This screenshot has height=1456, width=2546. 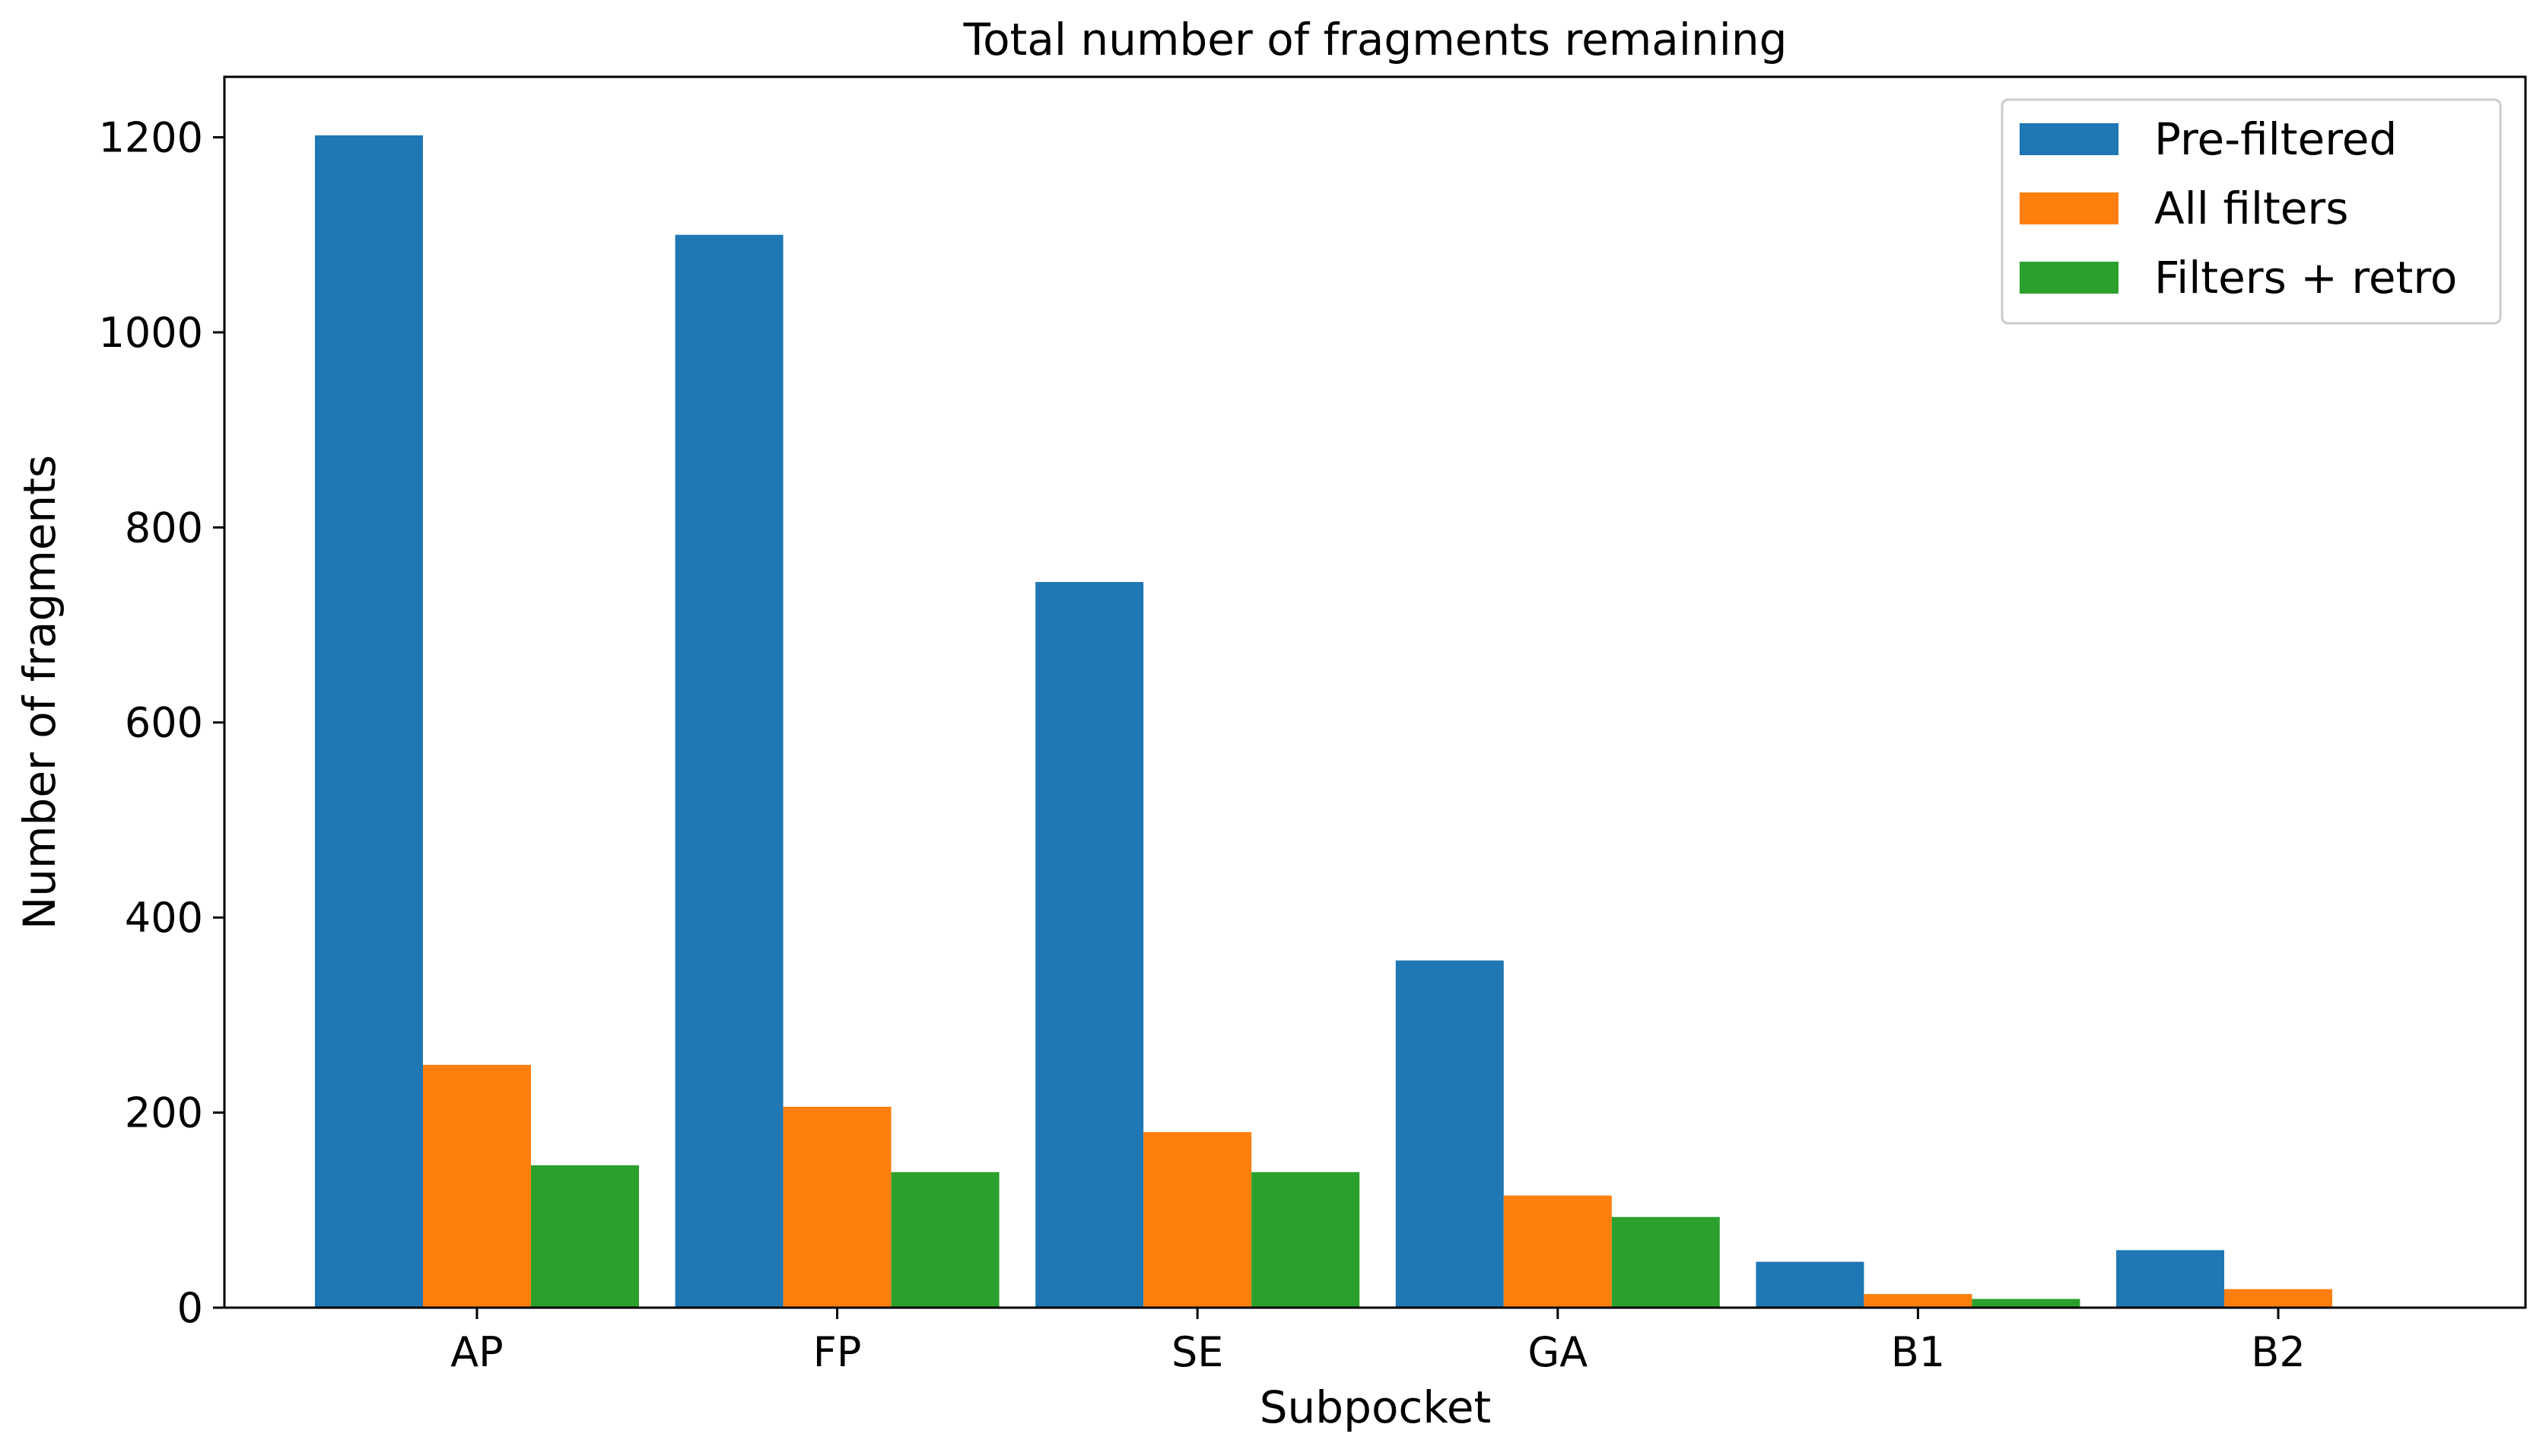 What do you see at coordinates (39, 692) in the screenshot?
I see `y-axis-label: Number of fragments` at bounding box center [39, 692].